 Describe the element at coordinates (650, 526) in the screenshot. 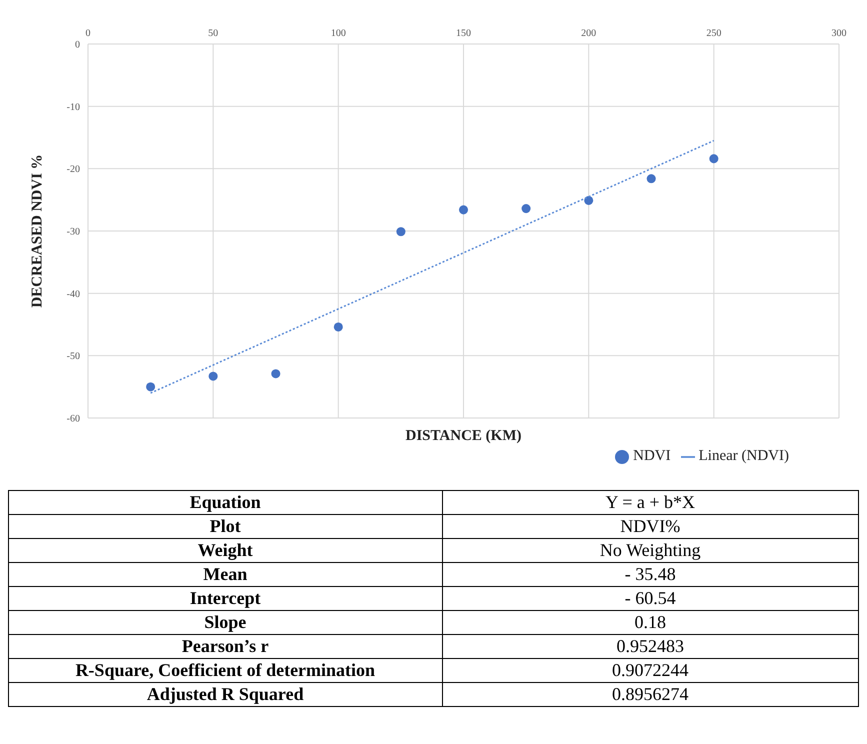

I see `text: NDVI%` at that location.